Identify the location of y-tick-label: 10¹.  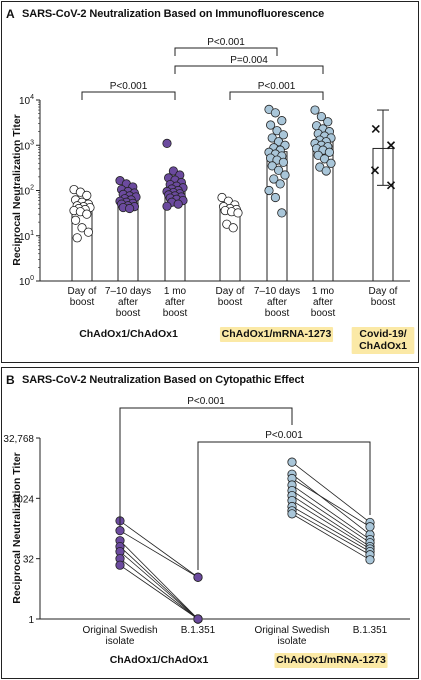
(26, 236).